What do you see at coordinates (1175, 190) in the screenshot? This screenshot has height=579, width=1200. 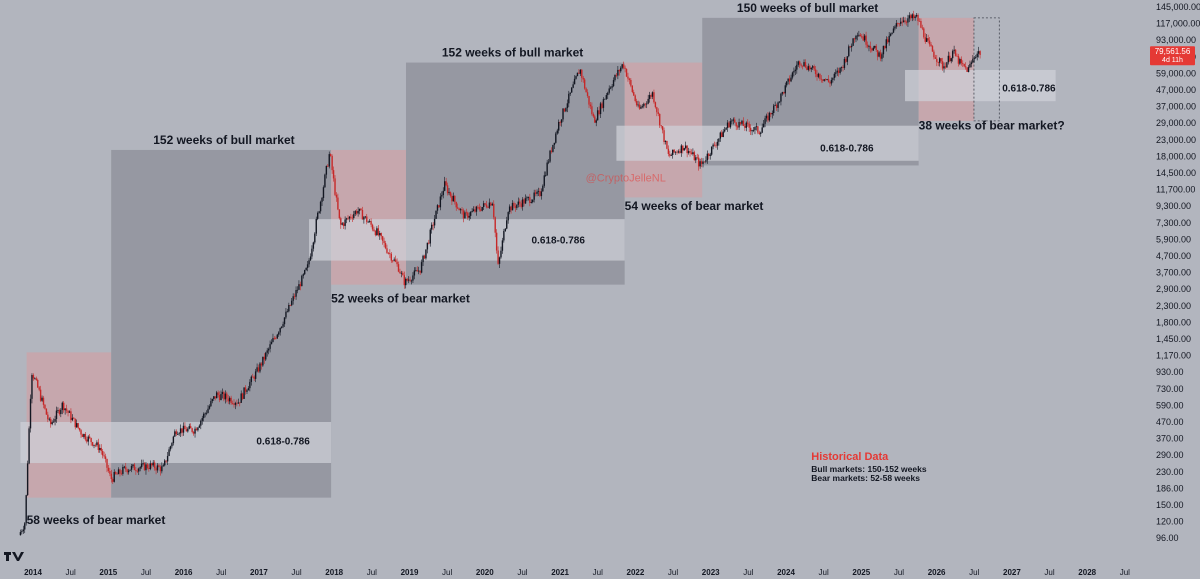 I see `y-tick-label: 11,700.00` at bounding box center [1175, 190].